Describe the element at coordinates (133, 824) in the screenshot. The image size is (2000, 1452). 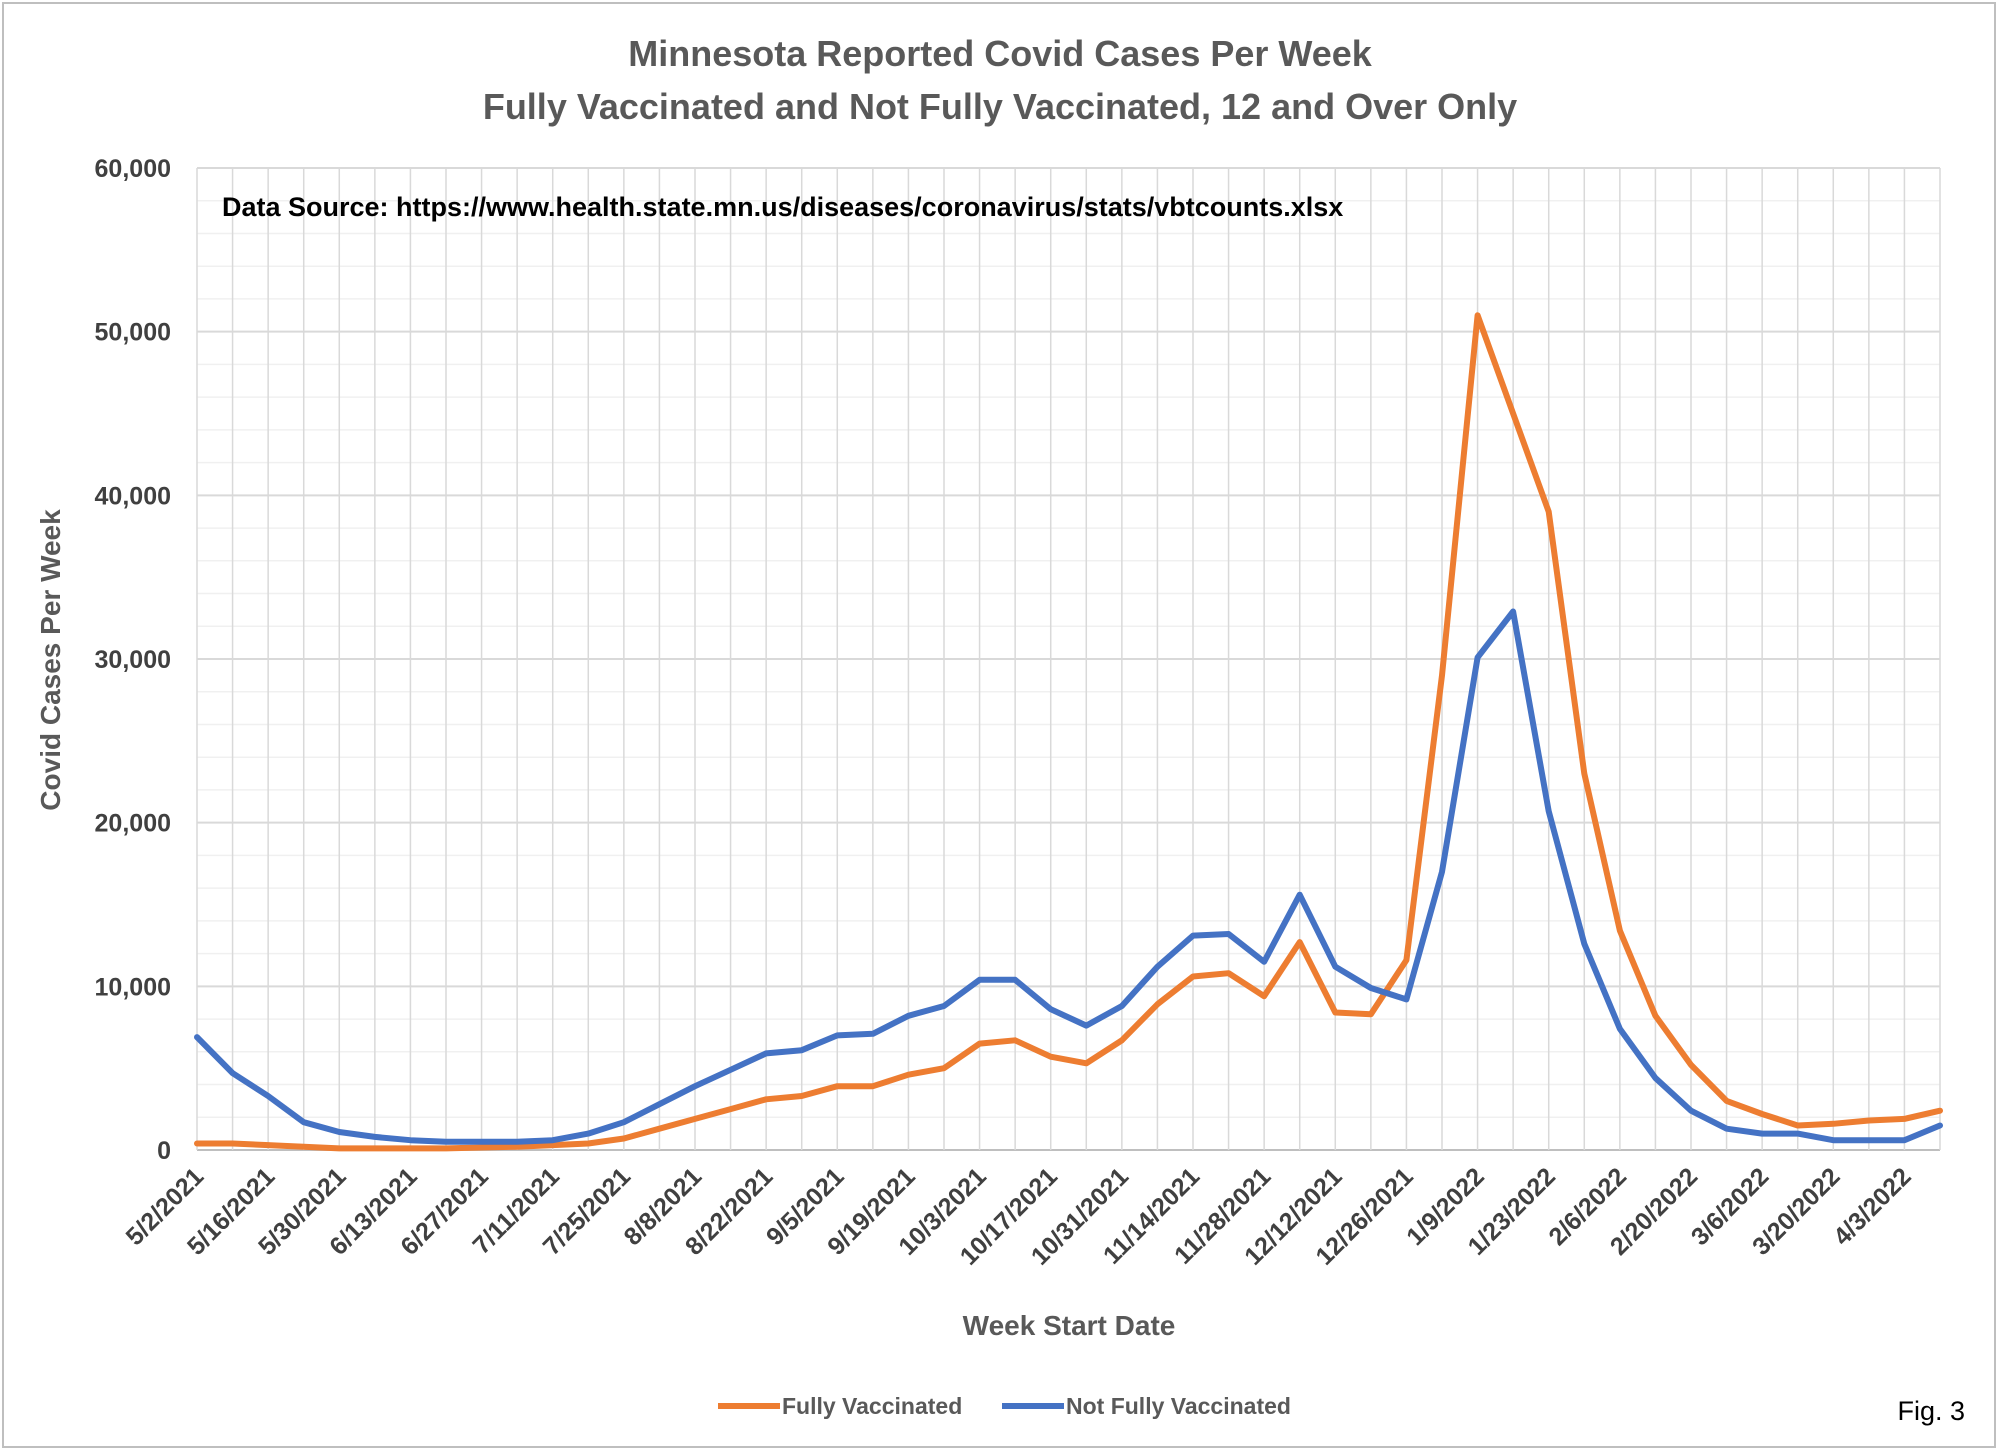
I see `y-tick-label: 20,000` at that location.